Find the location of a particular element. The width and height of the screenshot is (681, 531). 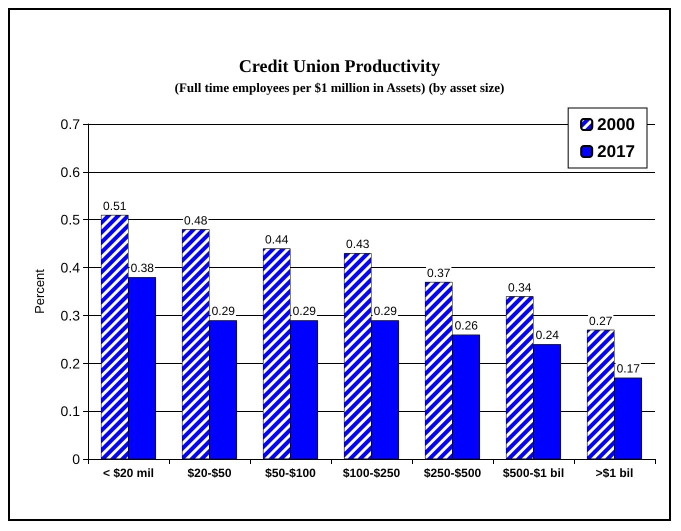

y-tick-label: 0.6 is located at coordinates (70, 172).